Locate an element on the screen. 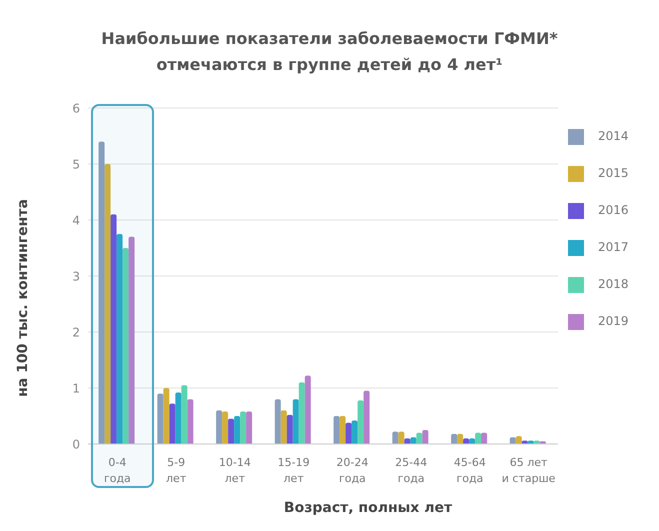 Image resolution: width=659 pixels, height=531 pixels. y-tick-label: 1 is located at coordinates (76, 388).